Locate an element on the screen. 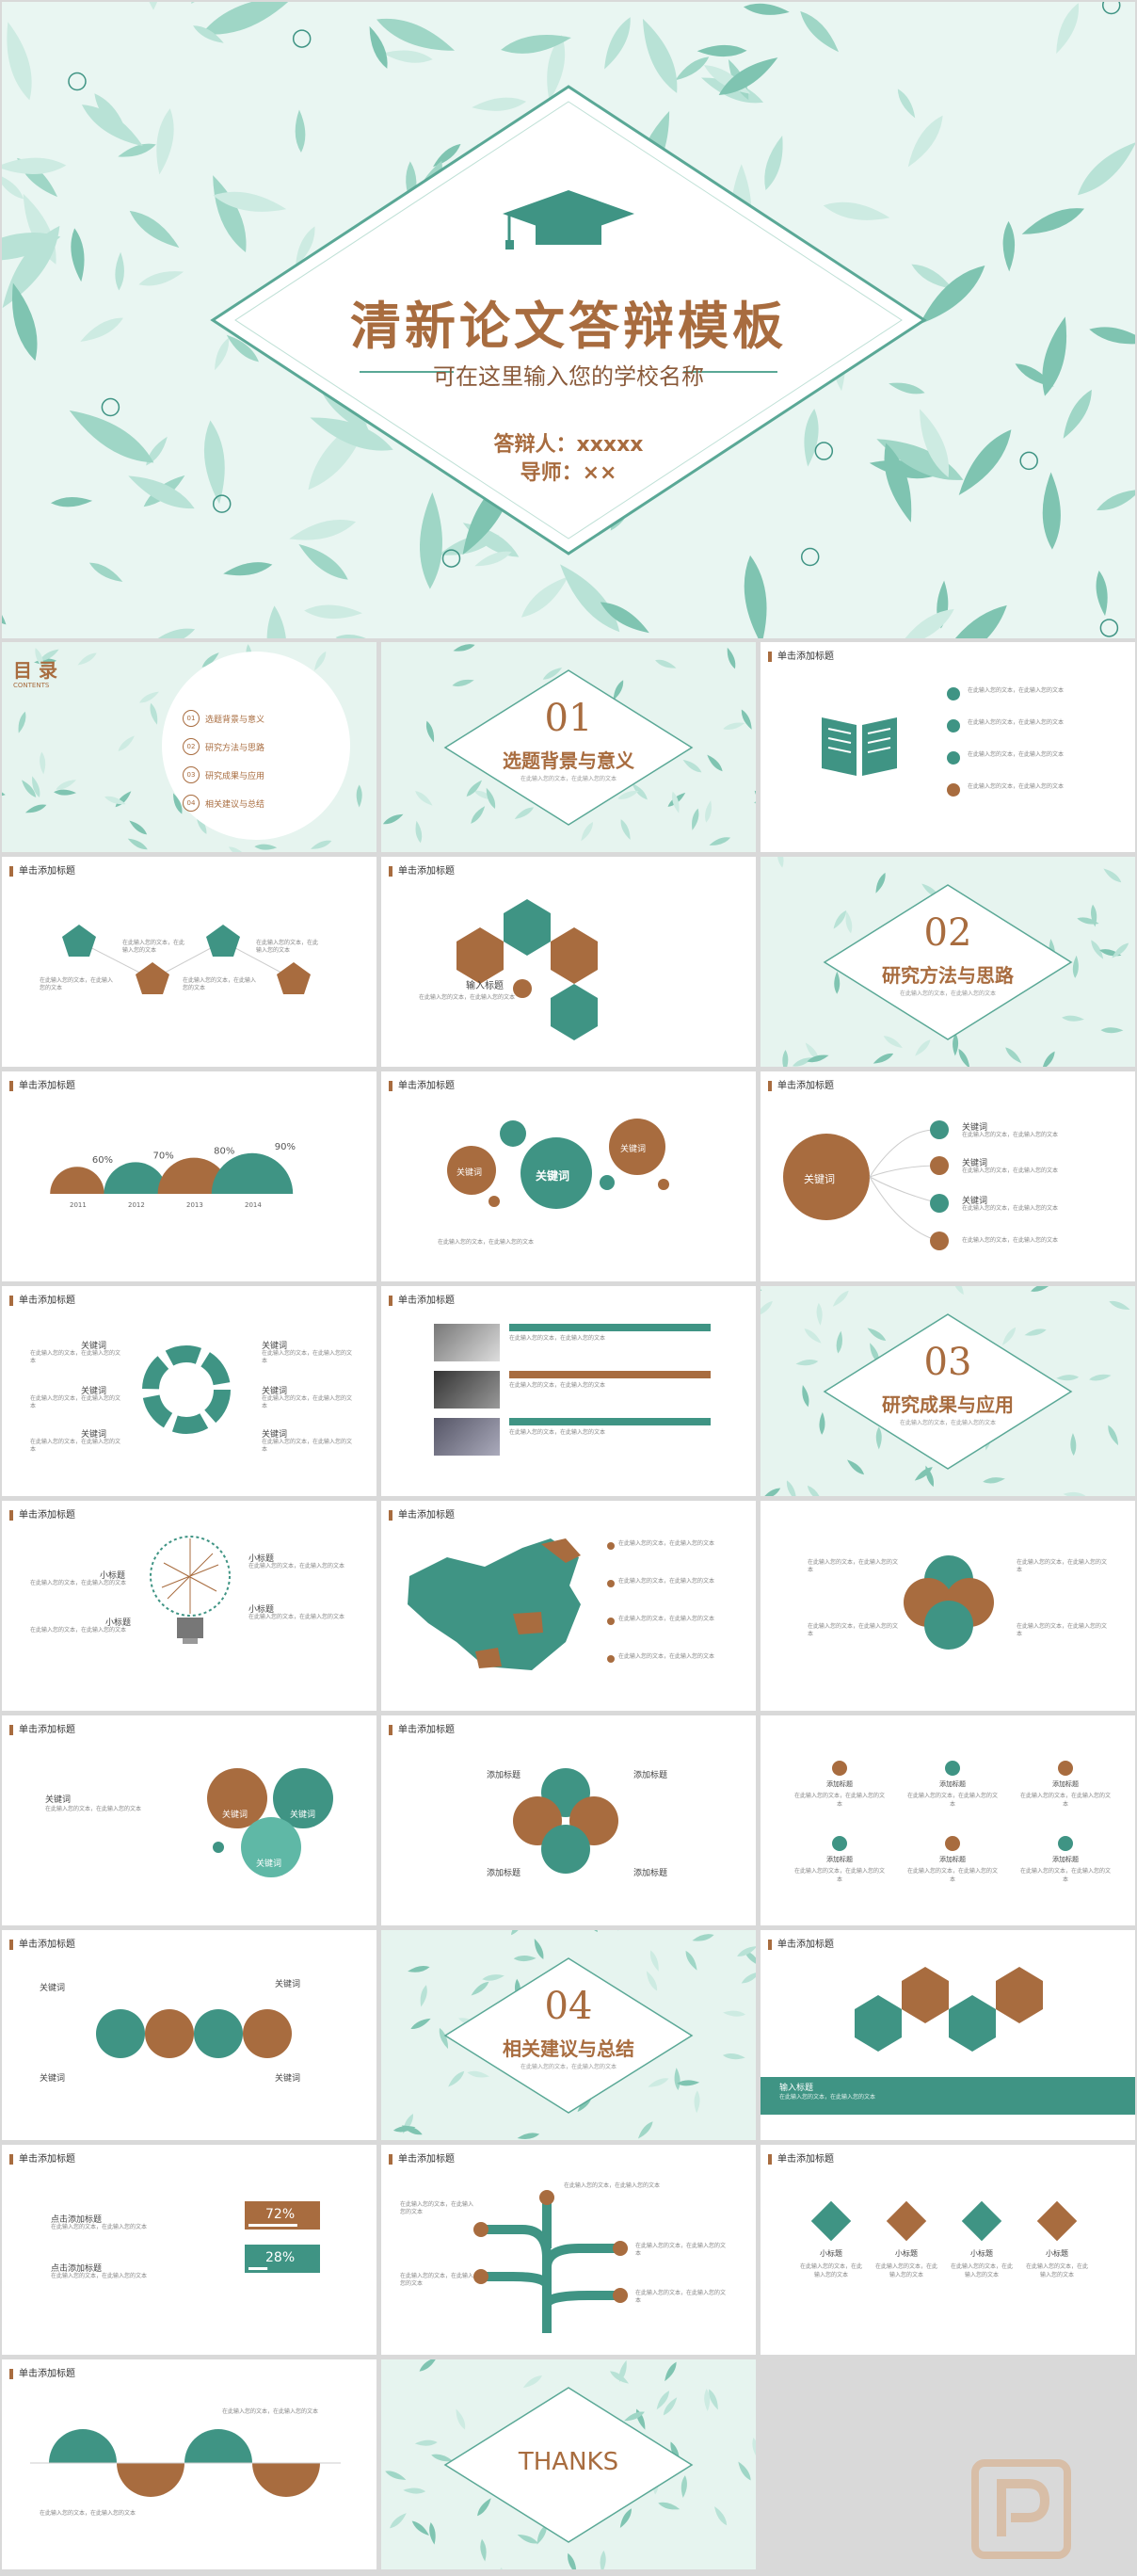  bubble-label: 关键词 is located at coordinates (633, 1149).